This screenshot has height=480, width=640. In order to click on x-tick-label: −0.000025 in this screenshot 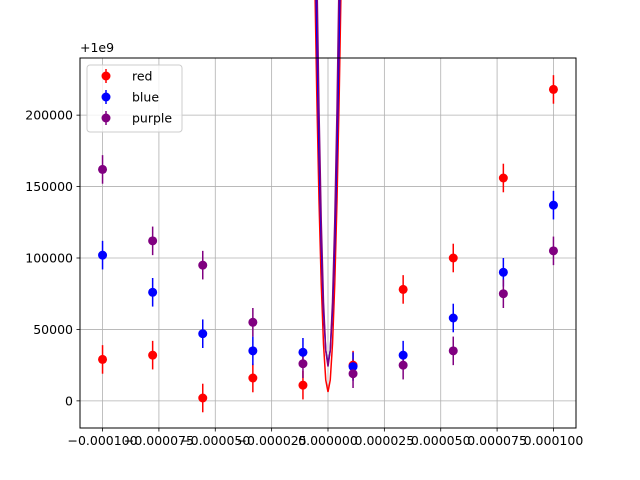, I will do `click(272, 440)`.